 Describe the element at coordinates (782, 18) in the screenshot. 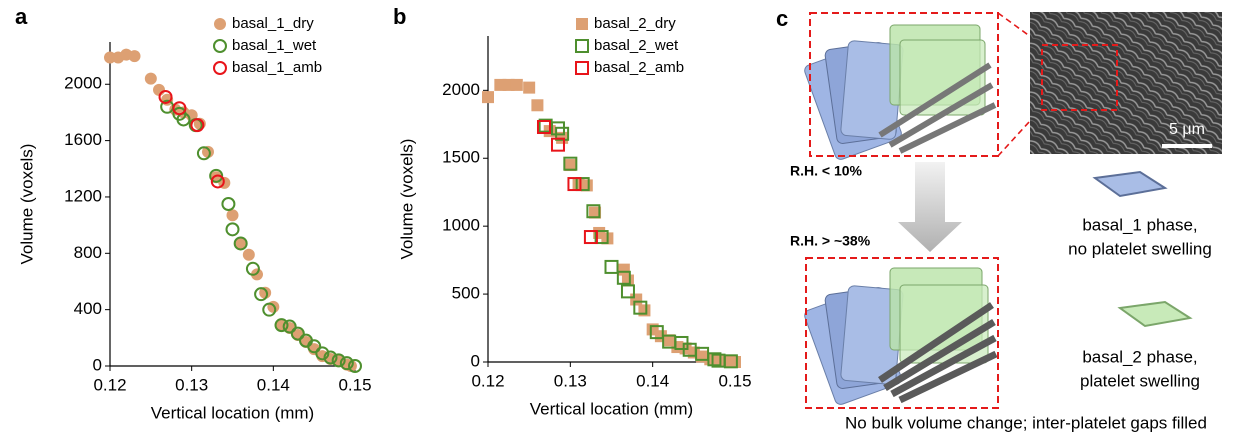

I see `panel-label: c` at that location.